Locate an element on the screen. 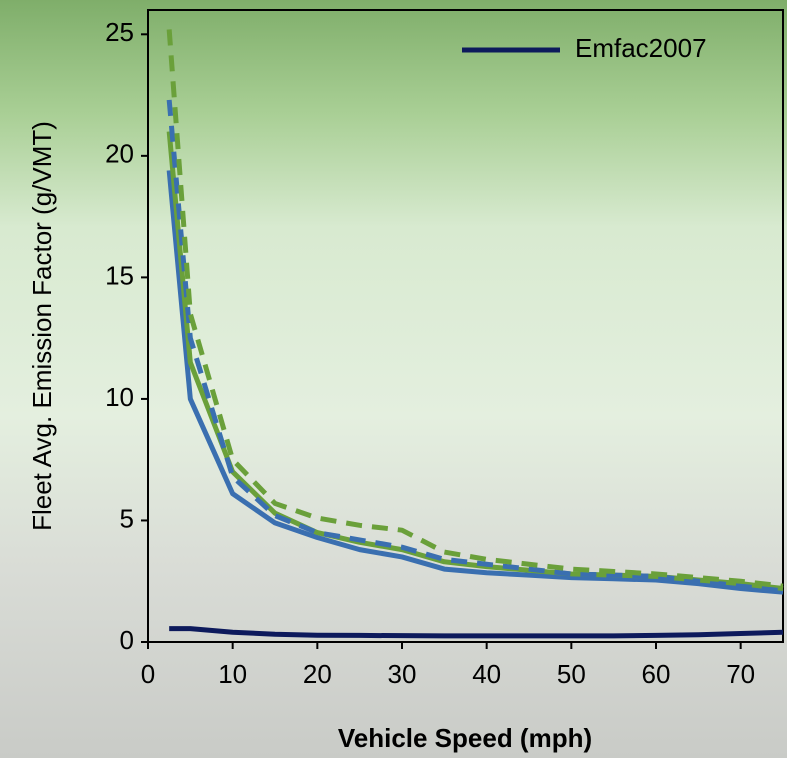 This screenshot has width=787, height=758. y-tick-label: 20 is located at coordinates (119, 154).